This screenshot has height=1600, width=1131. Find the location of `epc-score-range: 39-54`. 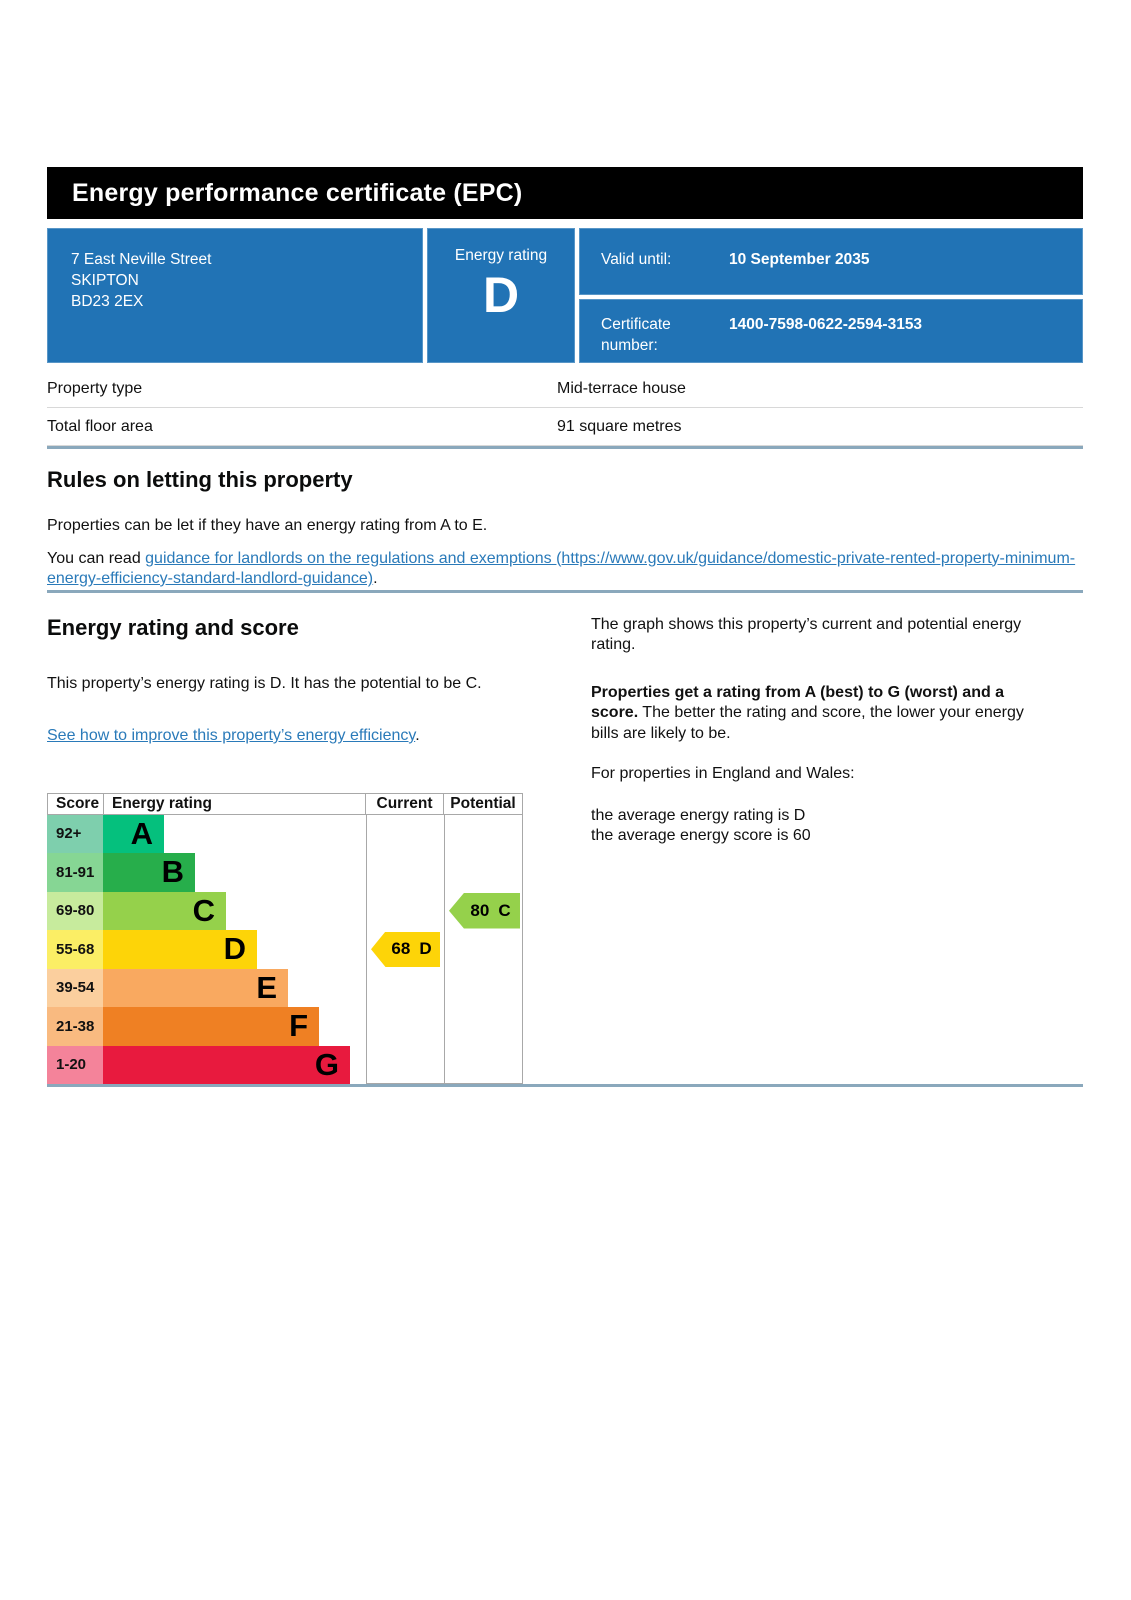

epc-score-range: 39-54 is located at coordinates (75, 987).